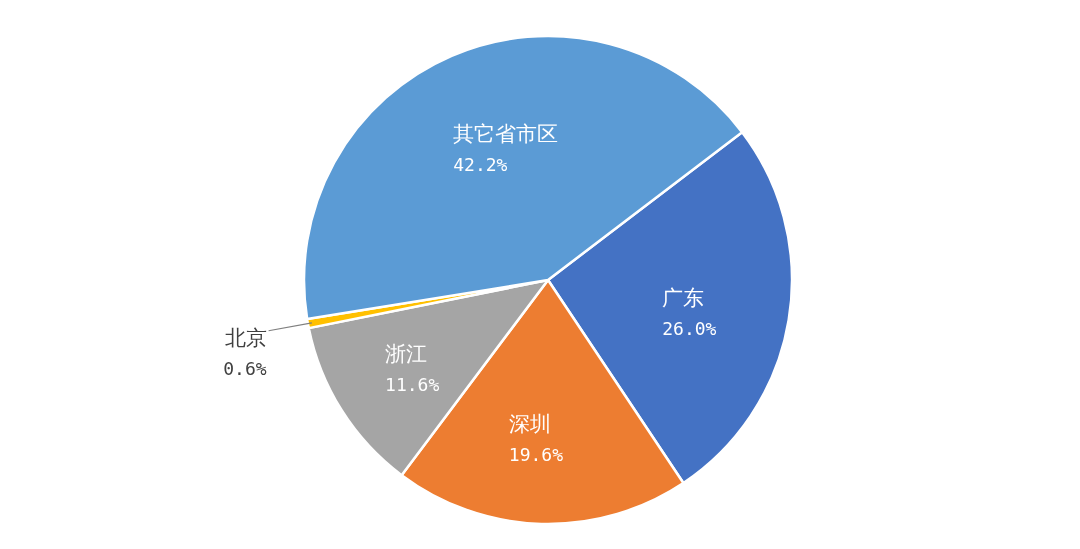 The image size is (1080, 549). I want to click on data-label: 0.6%, so click(245, 368).